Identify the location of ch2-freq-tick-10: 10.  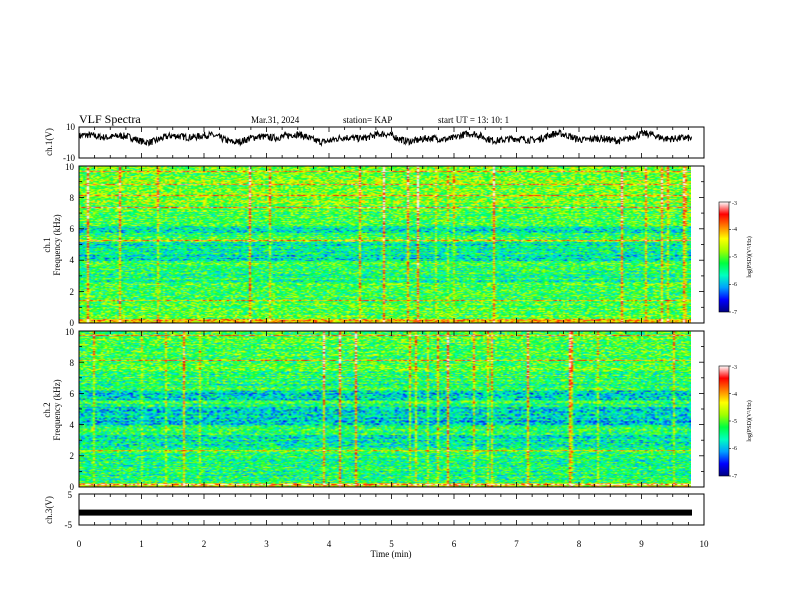
(70, 332).